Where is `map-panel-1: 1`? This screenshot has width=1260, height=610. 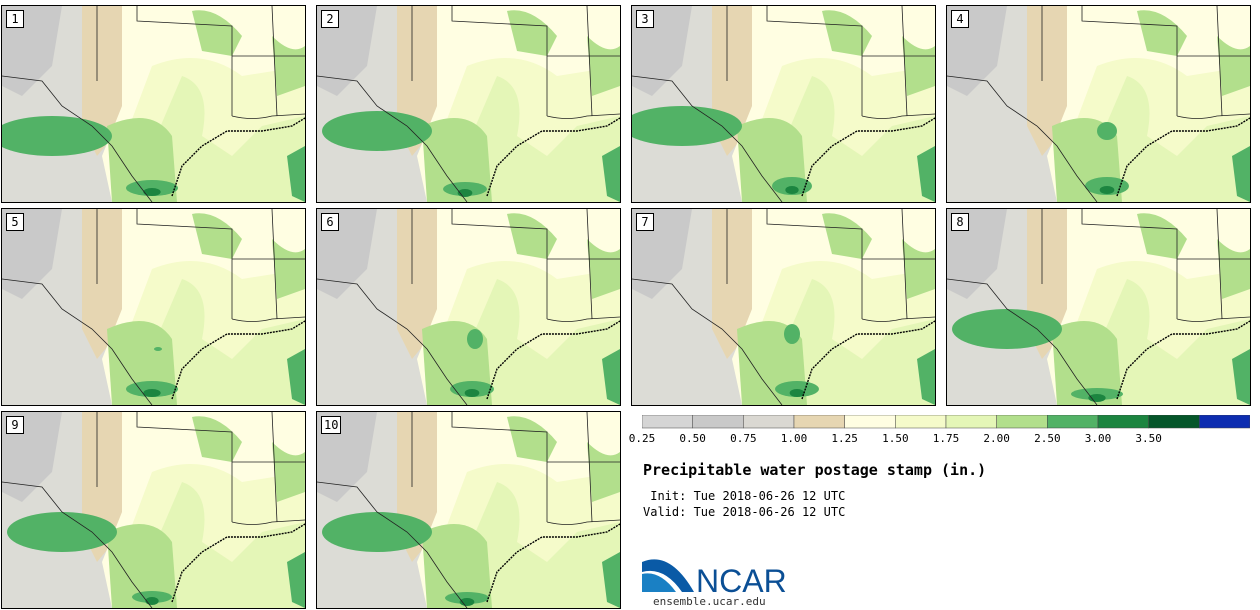
map-panel-1: 1 is located at coordinates (153, 104).